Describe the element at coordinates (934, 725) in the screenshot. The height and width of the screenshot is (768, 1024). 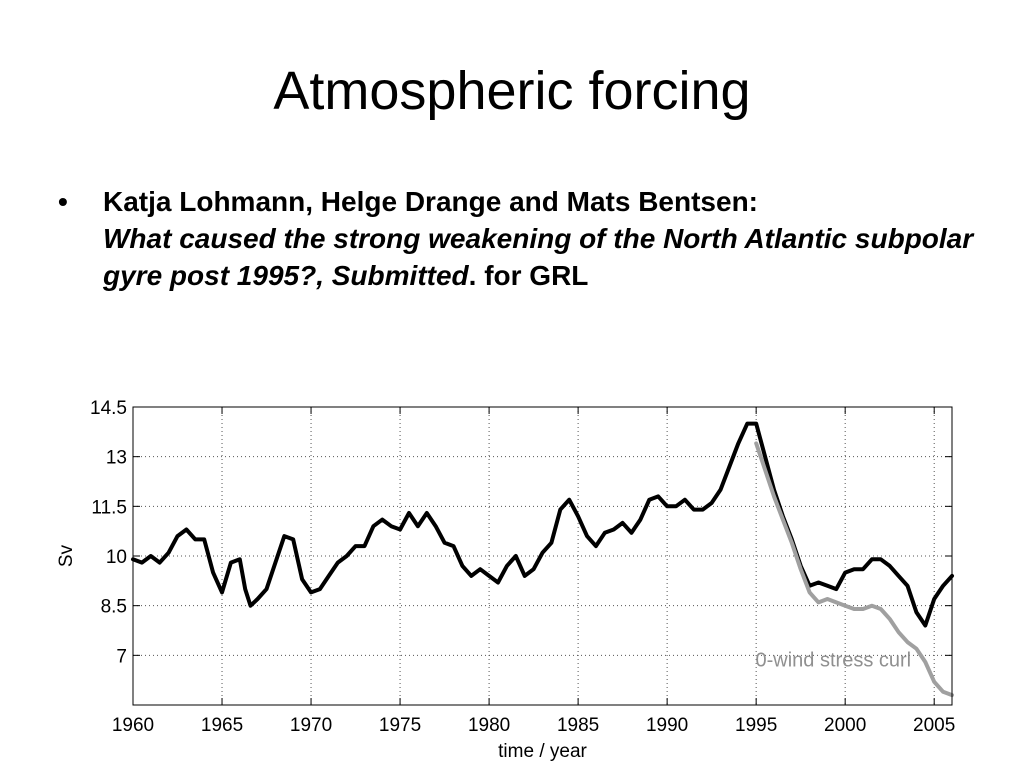
I see `x-tick-label: 2005` at that location.